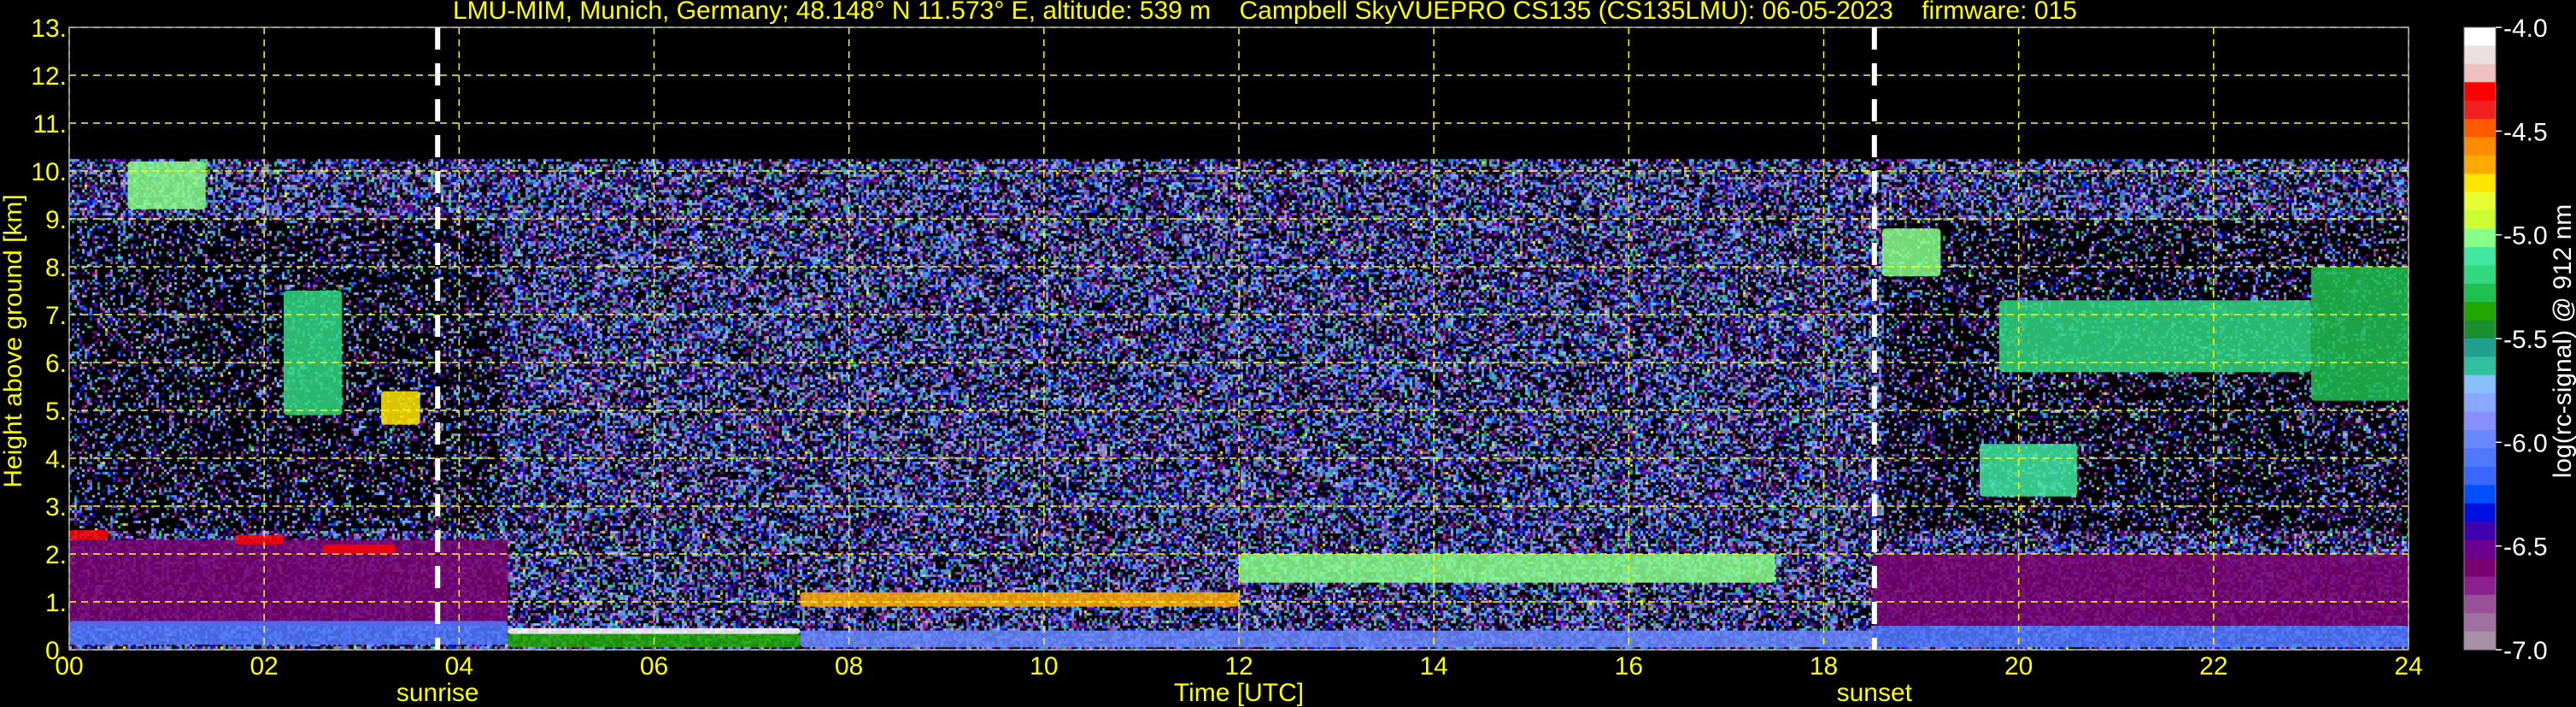 The image size is (2576, 707). What do you see at coordinates (56, 603) in the screenshot?
I see `y-tick-label: 1.` at bounding box center [56, 603].